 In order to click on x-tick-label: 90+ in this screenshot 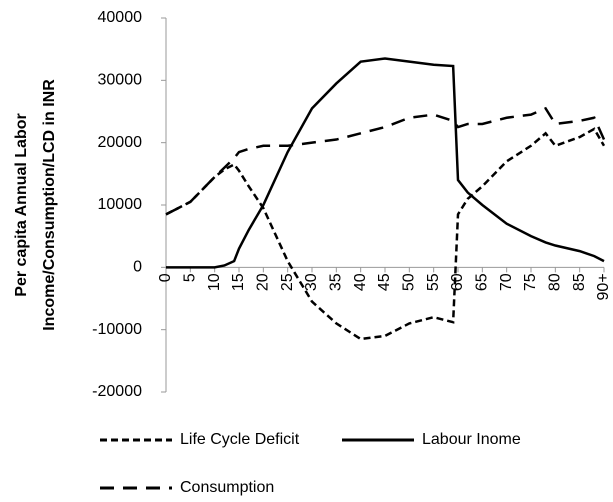, I will do `click(603, 286)`.